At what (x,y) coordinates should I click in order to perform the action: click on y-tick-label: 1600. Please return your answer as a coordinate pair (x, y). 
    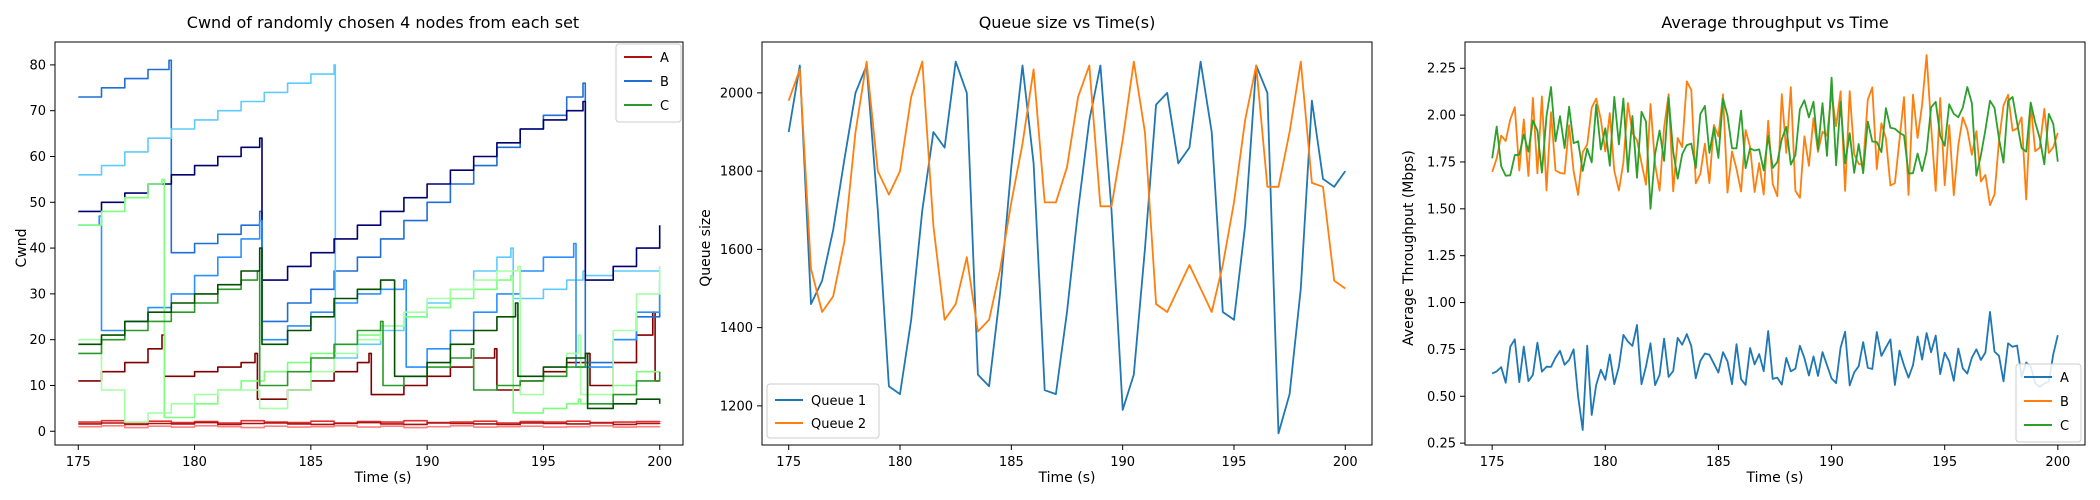
    Looking at the image, I should click on (736, 250).